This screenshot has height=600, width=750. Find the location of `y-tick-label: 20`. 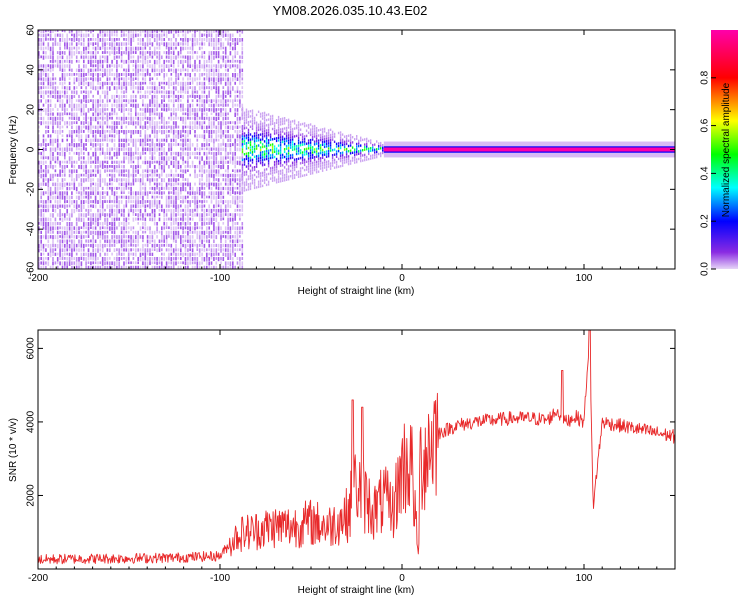

y-tick-label: 20 is located at coordinates (31, 110).